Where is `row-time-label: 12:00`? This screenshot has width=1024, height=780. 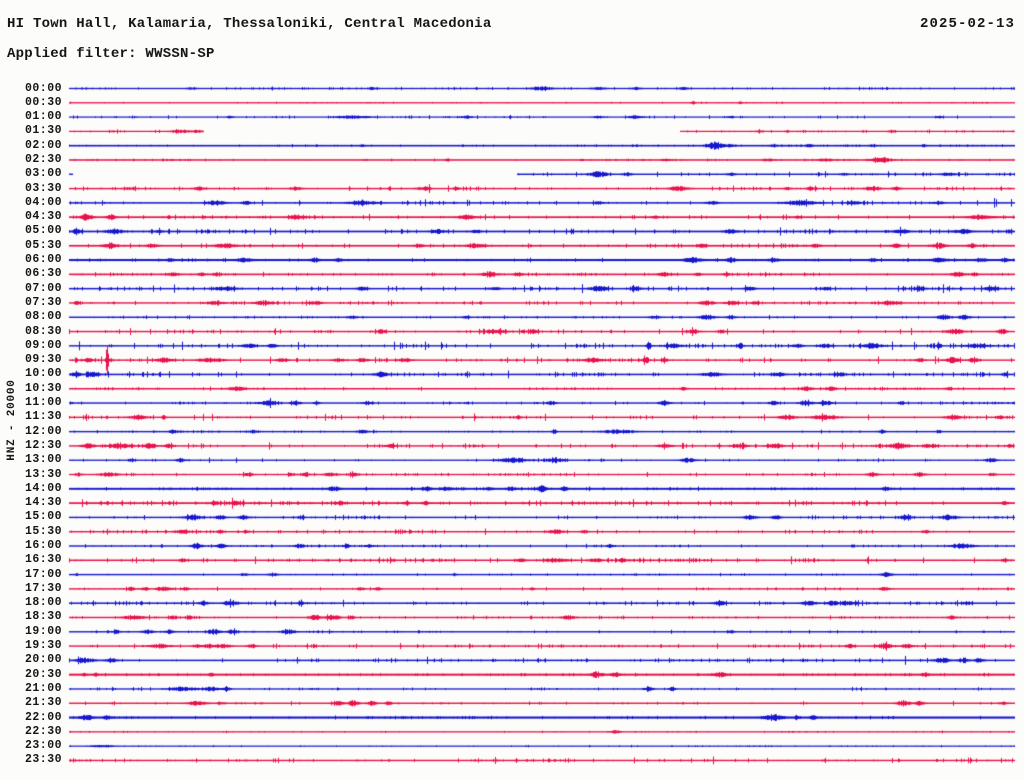
row-time-label: 12:00 is located at coordinates (43, 431).